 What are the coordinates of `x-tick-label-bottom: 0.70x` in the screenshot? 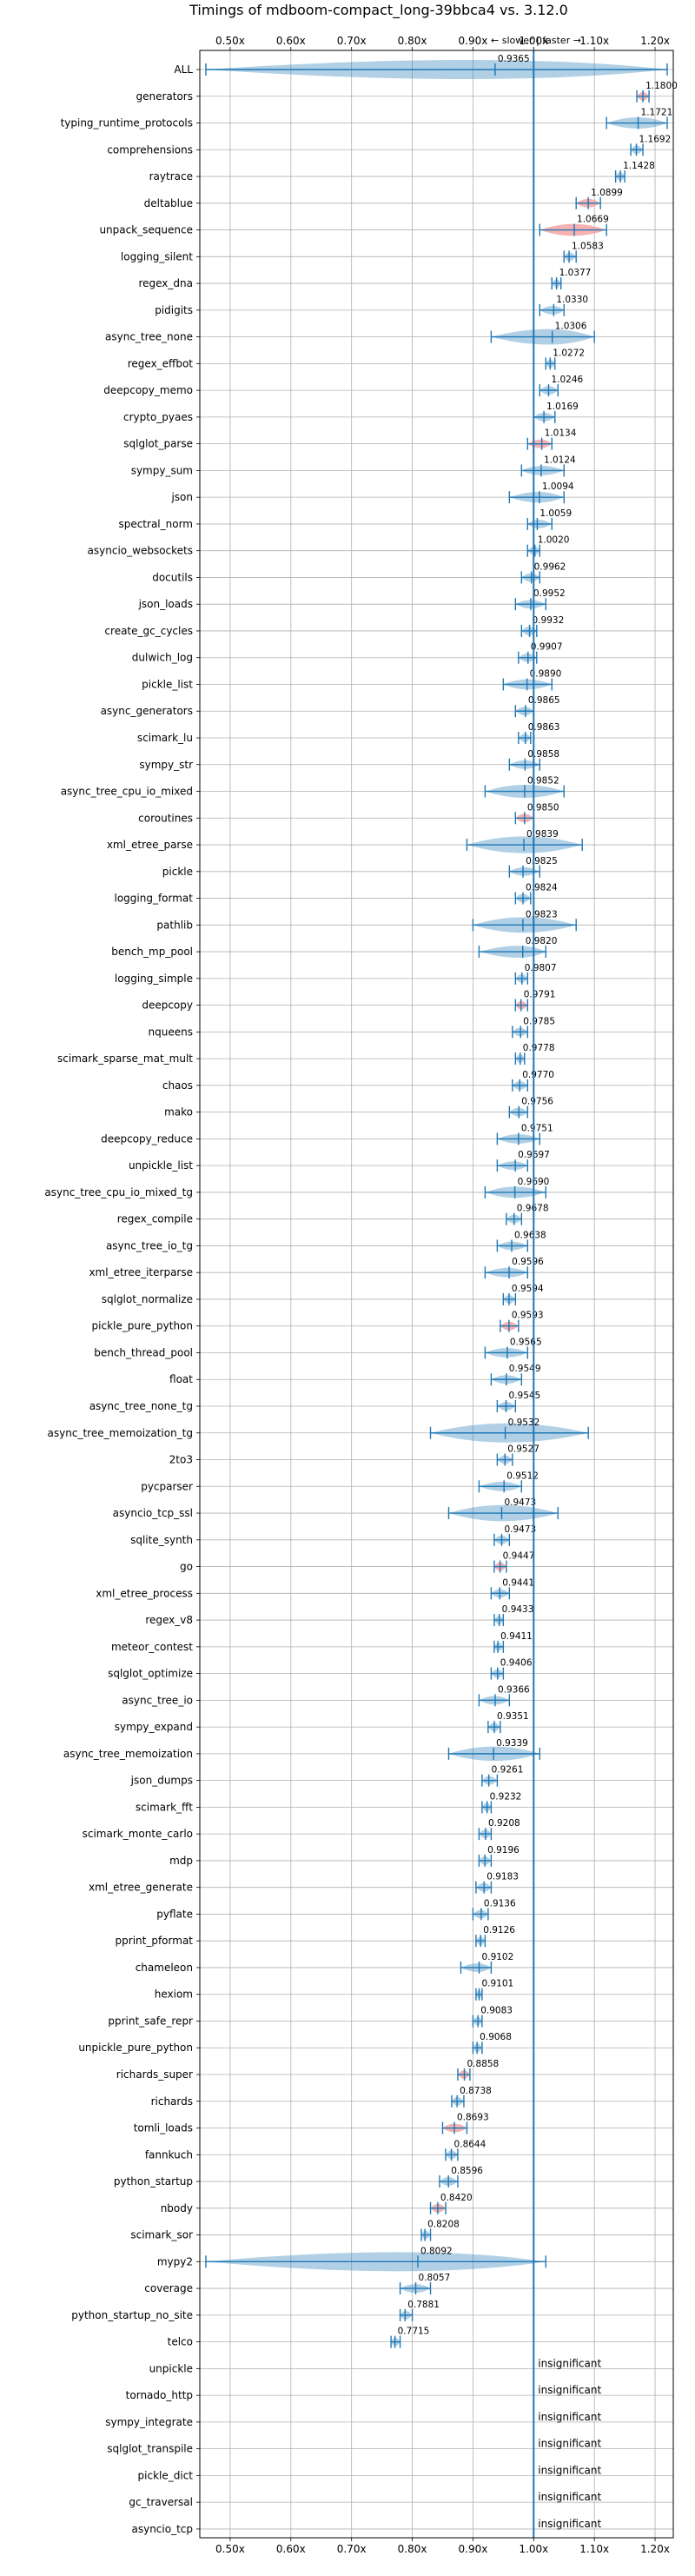 It's located at (352, 2549).